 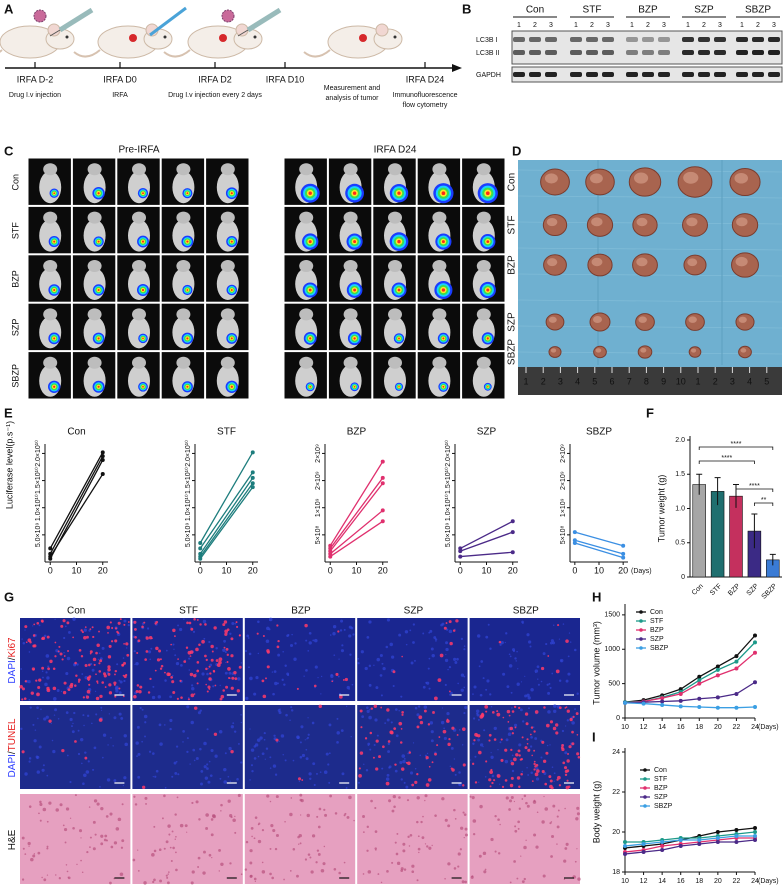 What do you see at coordinates (657, 630) in the screenshot?
I see `legend-label: BZP` at bounding box center [657, 630].